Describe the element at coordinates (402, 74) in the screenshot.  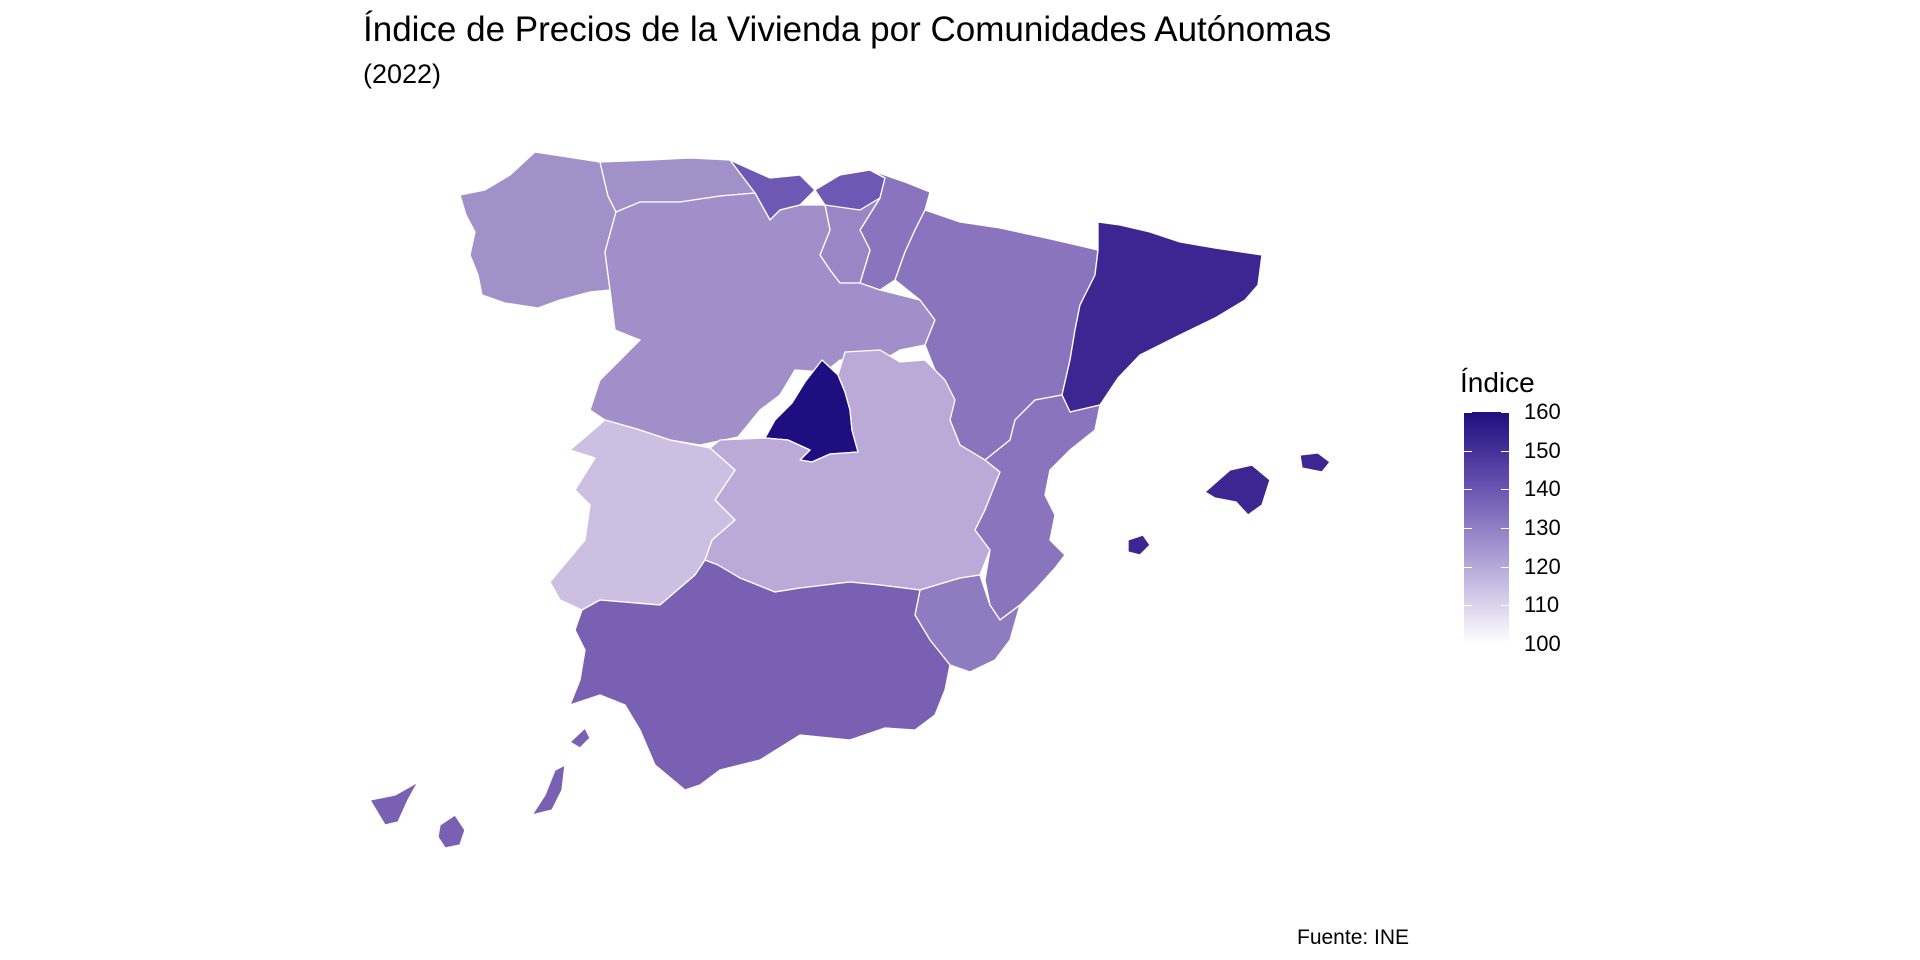
I see `map-subtitle: (2022)` at that location.